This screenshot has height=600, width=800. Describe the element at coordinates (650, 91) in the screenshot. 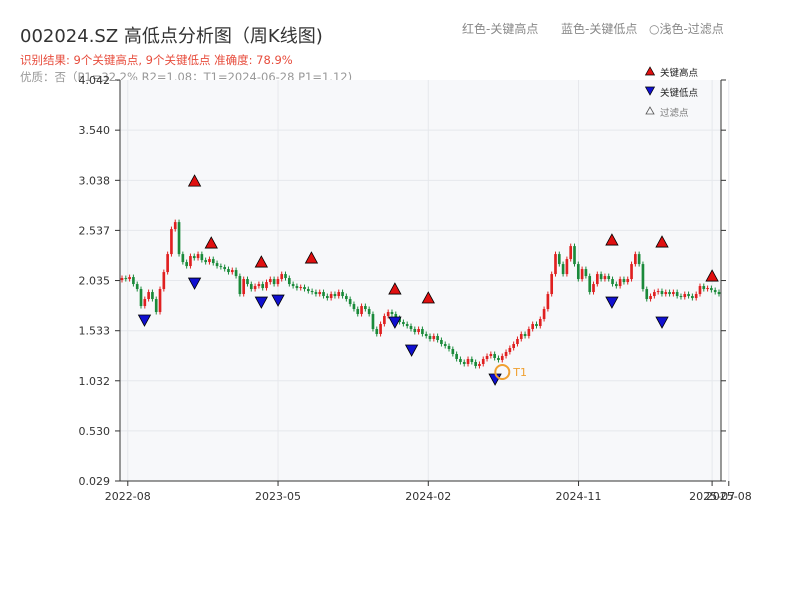

I see `legend-low-marker` at that location.